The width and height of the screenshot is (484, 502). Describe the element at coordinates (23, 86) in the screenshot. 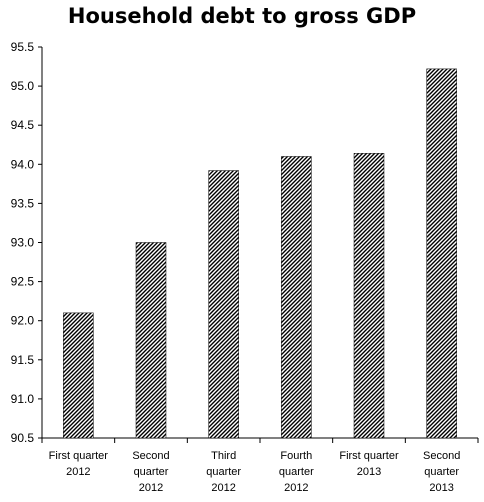

I see `y-tick-label: 95.0` at that location.